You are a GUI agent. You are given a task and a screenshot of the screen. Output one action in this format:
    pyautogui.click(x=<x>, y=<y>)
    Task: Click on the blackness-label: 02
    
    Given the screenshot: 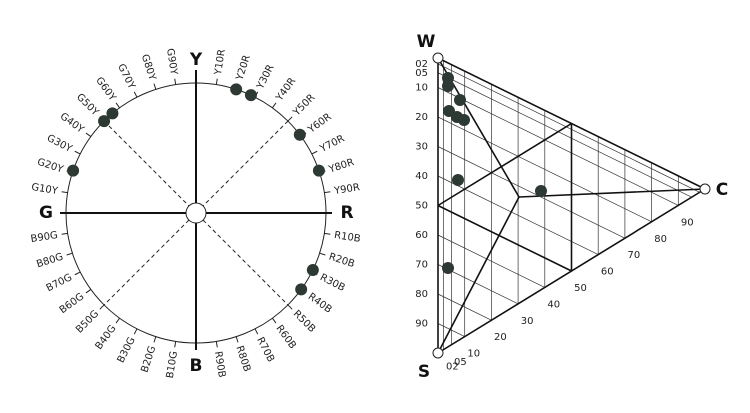 What is the action you would take?
    pyautogui.click(x=421, y=64)
    